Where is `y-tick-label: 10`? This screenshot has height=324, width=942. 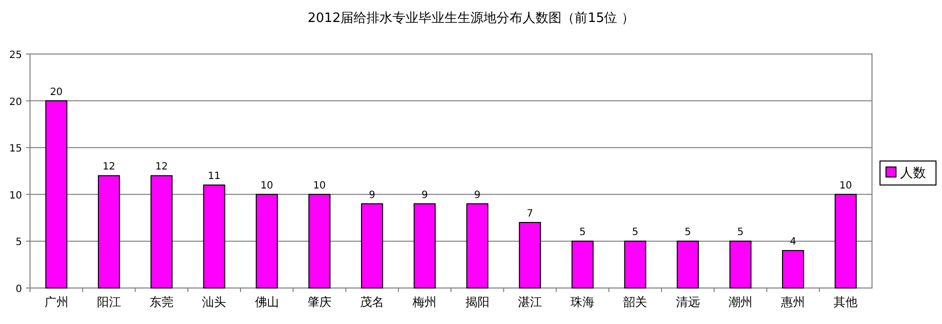
y-tick-label: 10 is located at coordinates (15, 196).